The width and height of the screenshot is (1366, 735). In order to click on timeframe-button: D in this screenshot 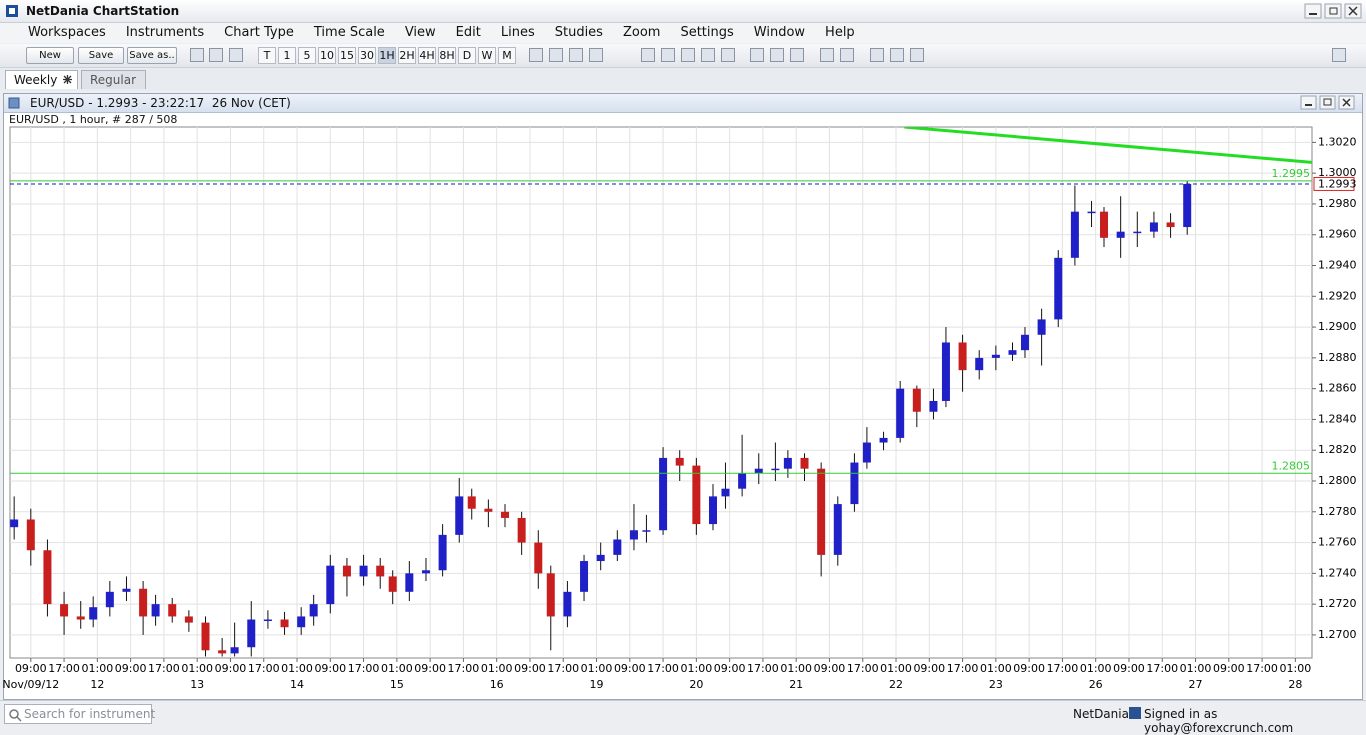, I will do `click(467, 55)`.